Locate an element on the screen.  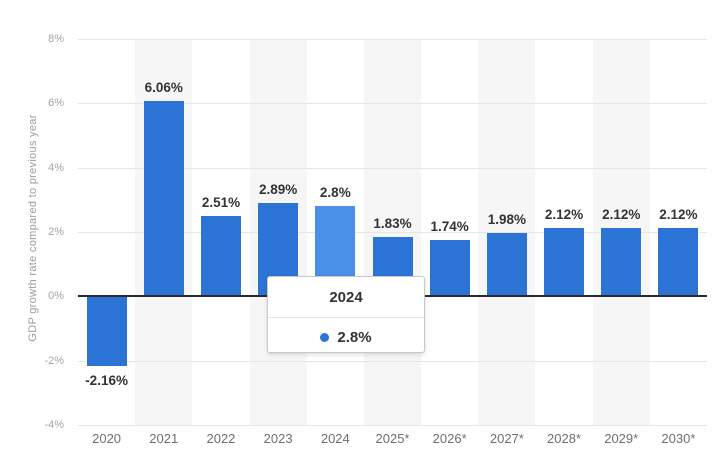
bar-value-label: 1.74% is located at coordinates (449, 227).